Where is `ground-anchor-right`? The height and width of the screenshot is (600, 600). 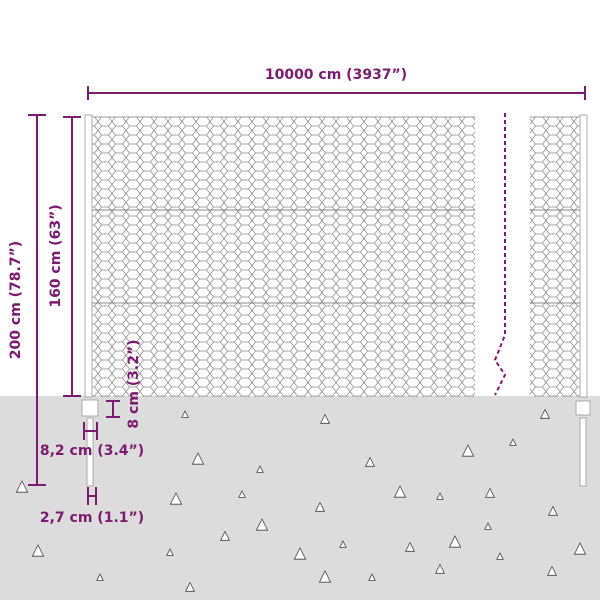 ground-anchor-right is located at coordinates (583, 452).